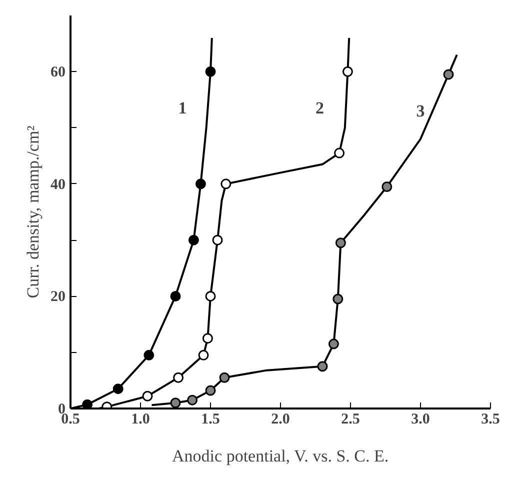  I want to click on series-label: 3, so click(420, 110).